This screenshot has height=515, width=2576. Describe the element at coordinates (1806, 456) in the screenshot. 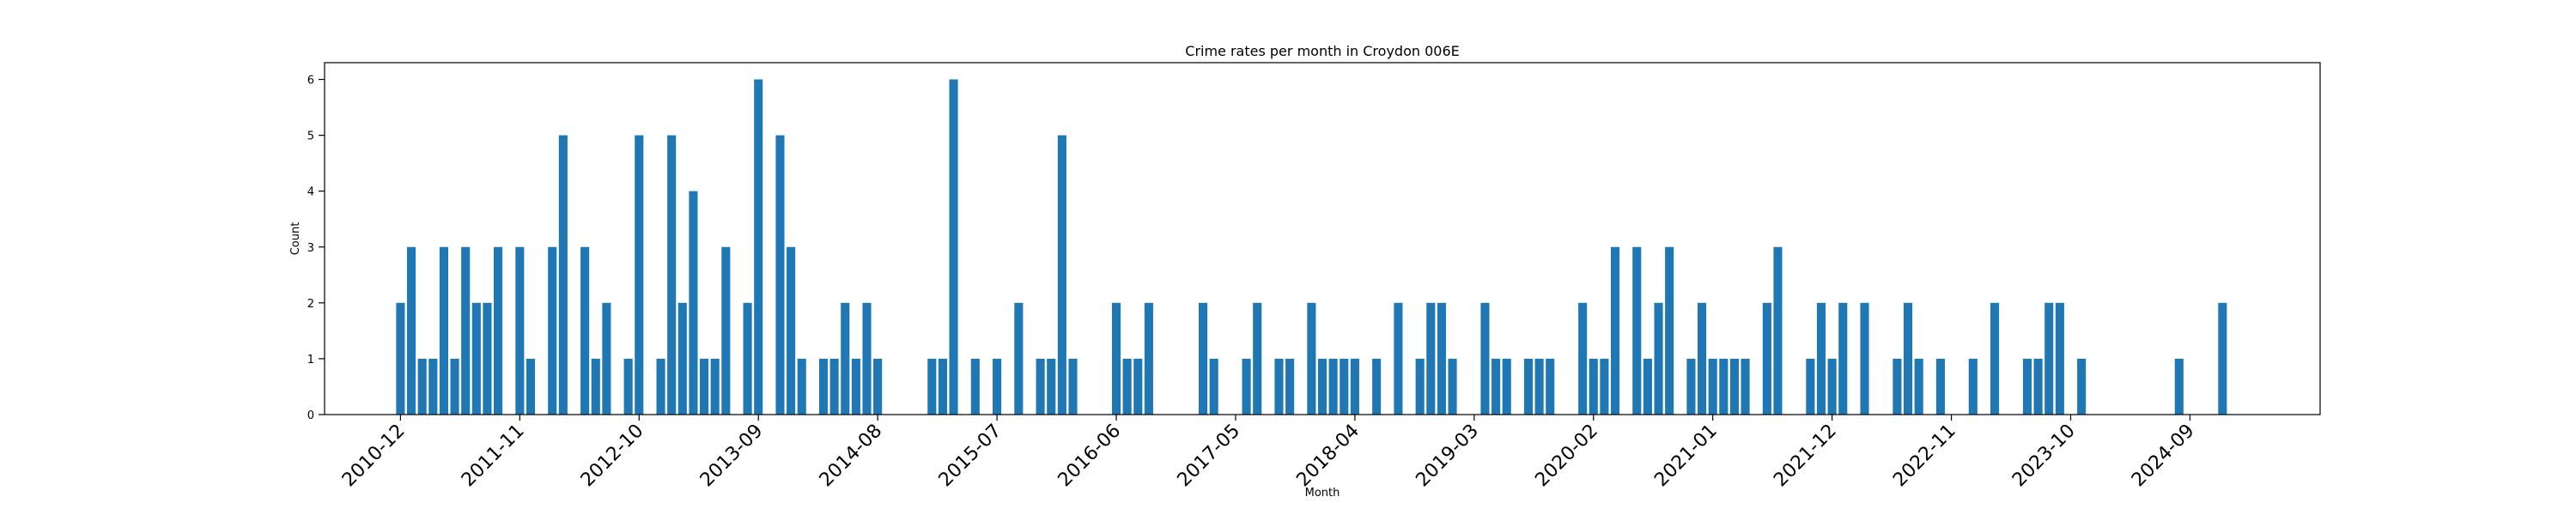

I see `x-tick-label: 2021-12` at that location.